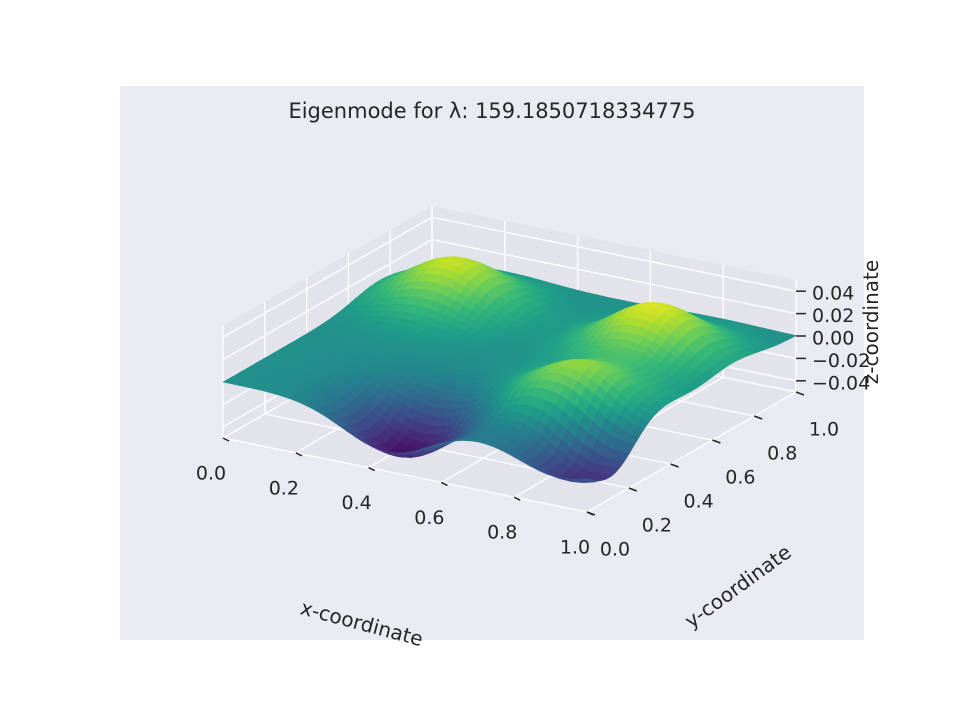 The width and height of the screenshot is (960, 720). I want to click on grid-line-y, so click(405, 475).